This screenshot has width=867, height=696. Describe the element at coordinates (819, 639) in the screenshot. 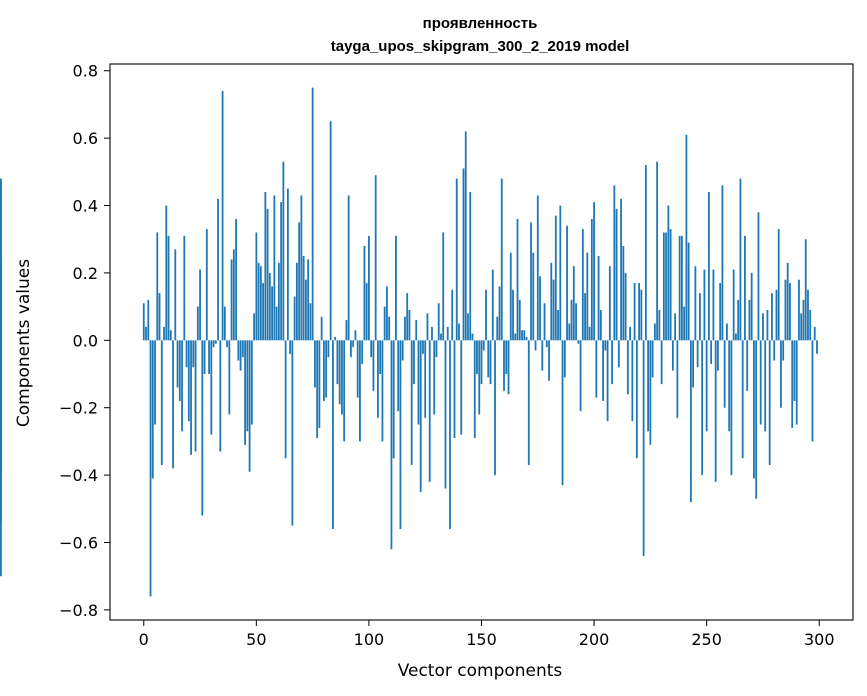

I see `x-tick-label: 300` at that location.